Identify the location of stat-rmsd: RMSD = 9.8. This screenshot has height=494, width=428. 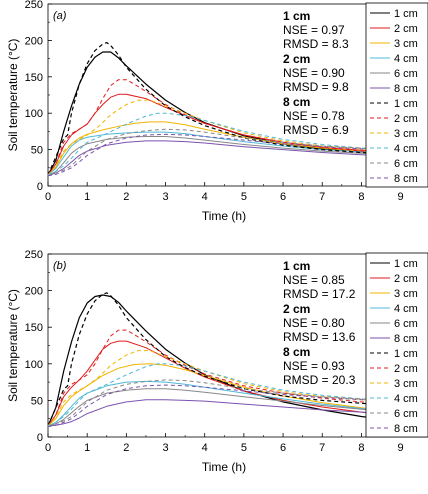
(316, 87).